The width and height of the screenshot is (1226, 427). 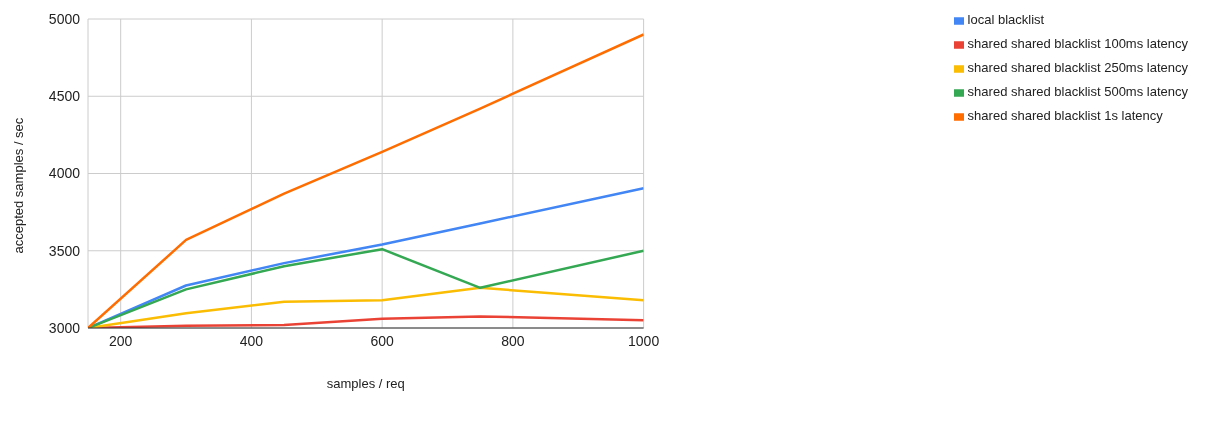 What do you see at coordinates (1065, 115) in the screenshot?
I see `legend-label: shared shared blacklist 1s latency` at bounding box center [1065, 115].